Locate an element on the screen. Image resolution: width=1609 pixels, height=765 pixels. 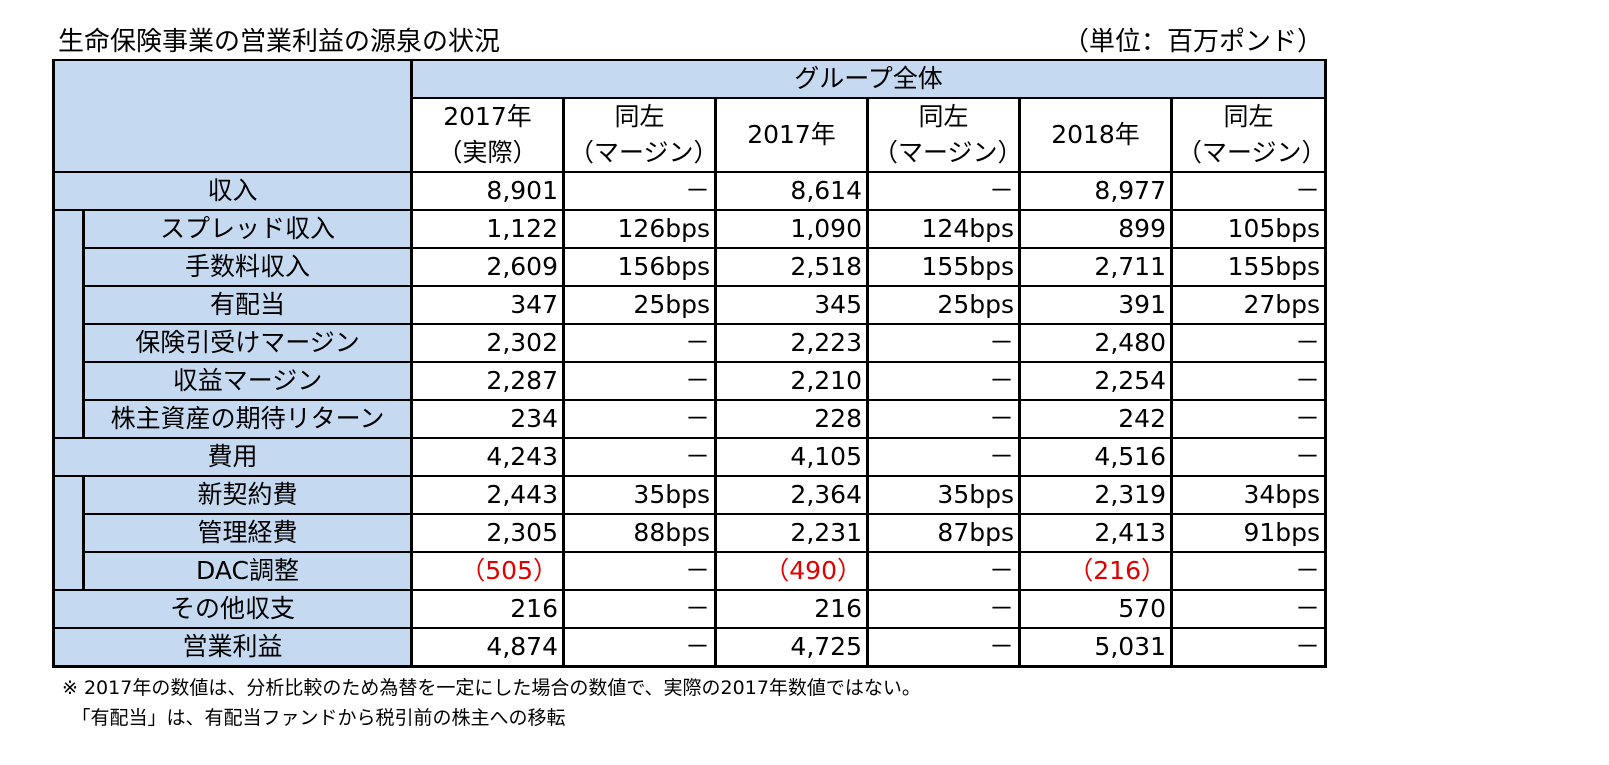
row-label: 手数料収入 is located at coordinates (247, 267).